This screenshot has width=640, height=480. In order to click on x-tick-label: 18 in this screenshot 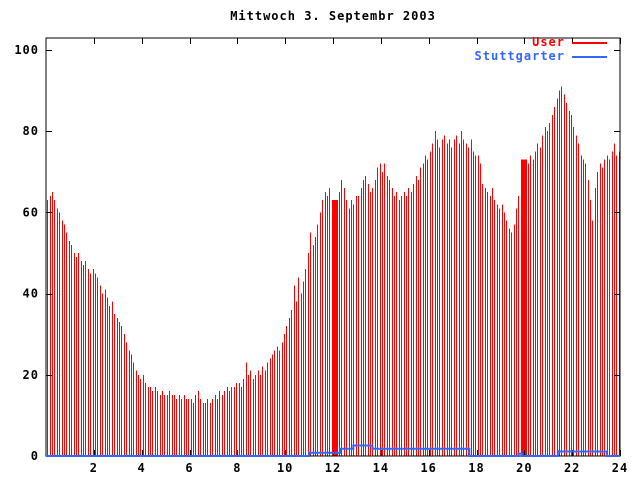, I will do `click(476, 468)`.